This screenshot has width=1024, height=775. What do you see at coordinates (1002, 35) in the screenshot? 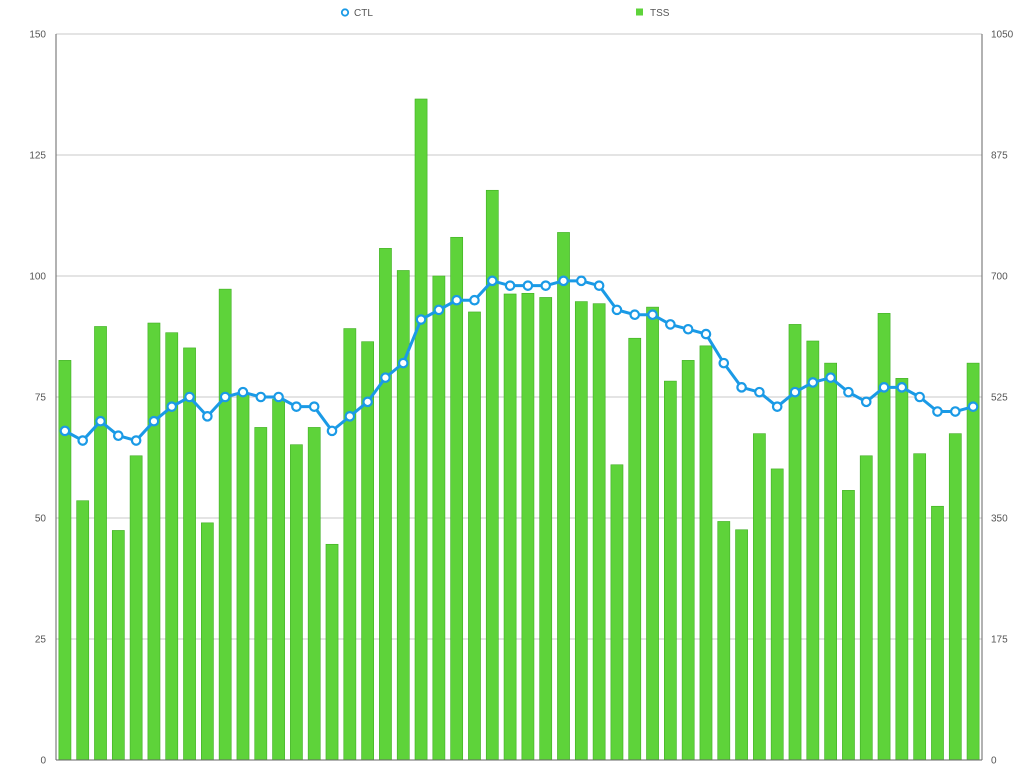
I see `y-right-tick-label: 1050` at bounding box center [1002, 35].